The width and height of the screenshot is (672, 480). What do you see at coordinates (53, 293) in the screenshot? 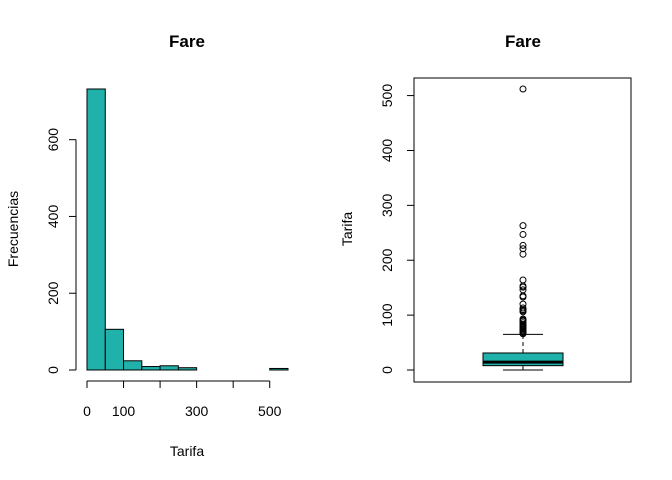
I see `histogram-y-tick-label: 200` at bounding box center [53, 293].